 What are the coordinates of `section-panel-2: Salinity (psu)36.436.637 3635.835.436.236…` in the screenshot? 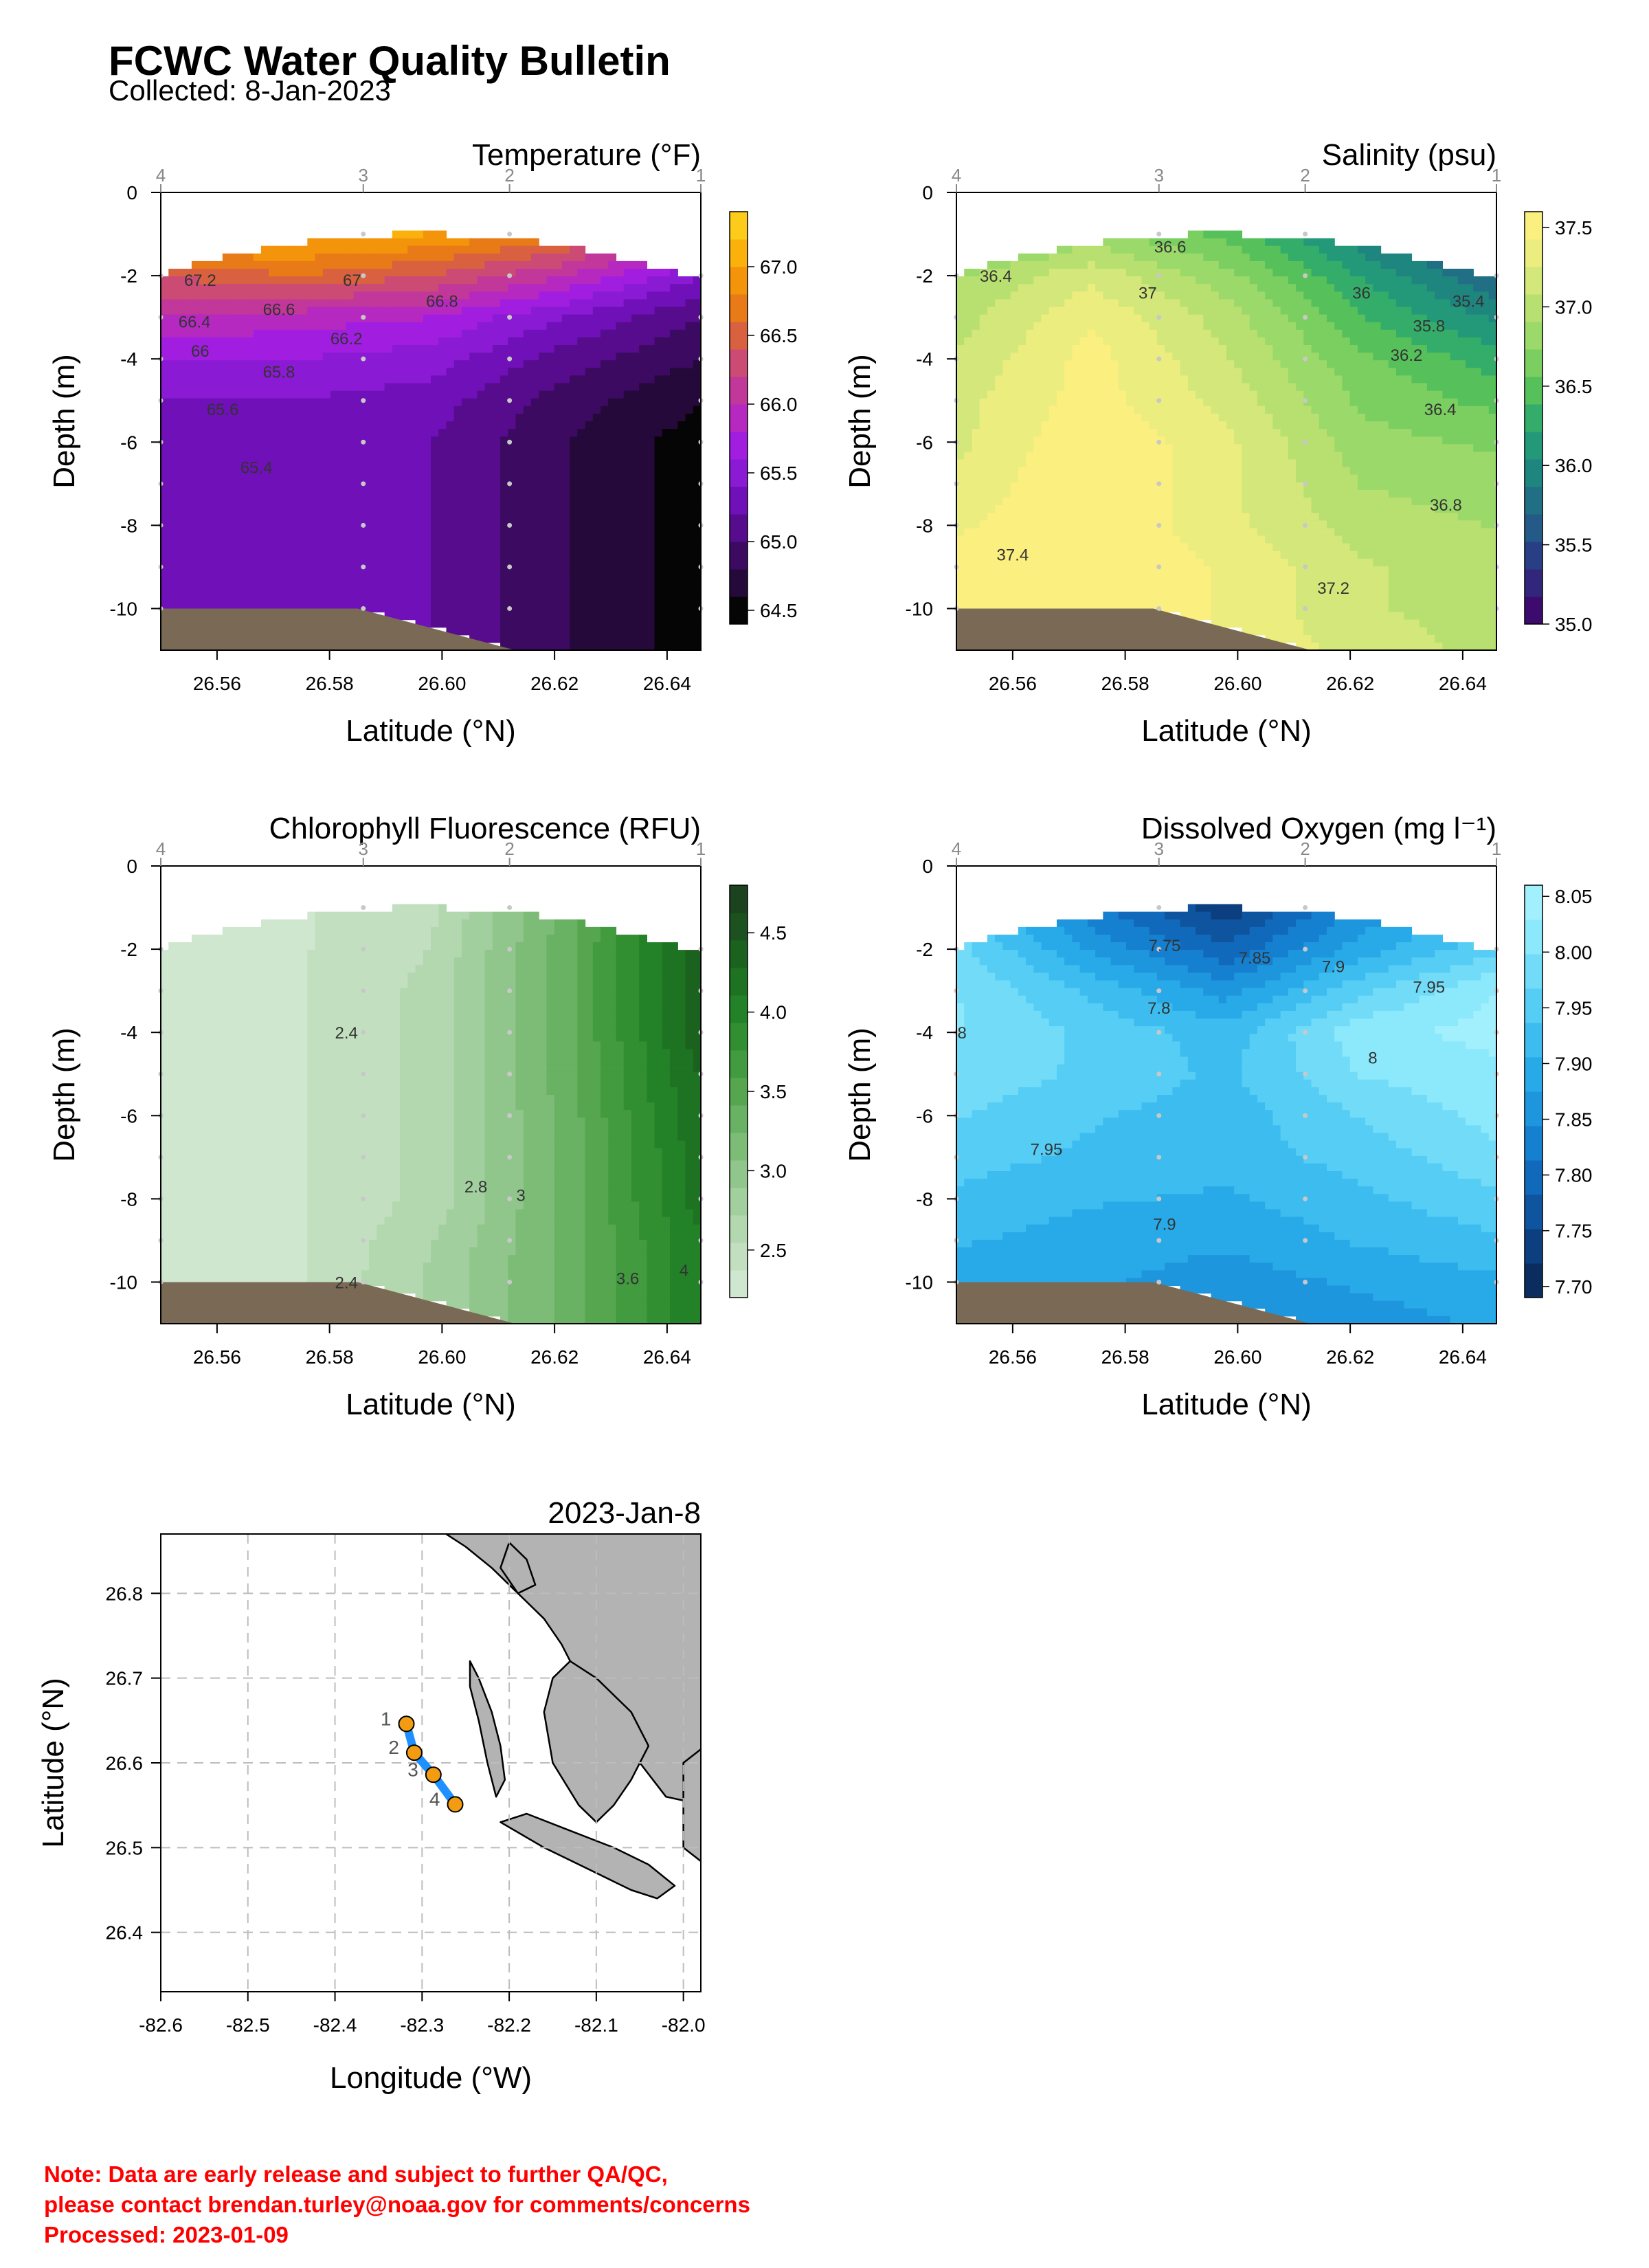 It's located at (1218, 443).